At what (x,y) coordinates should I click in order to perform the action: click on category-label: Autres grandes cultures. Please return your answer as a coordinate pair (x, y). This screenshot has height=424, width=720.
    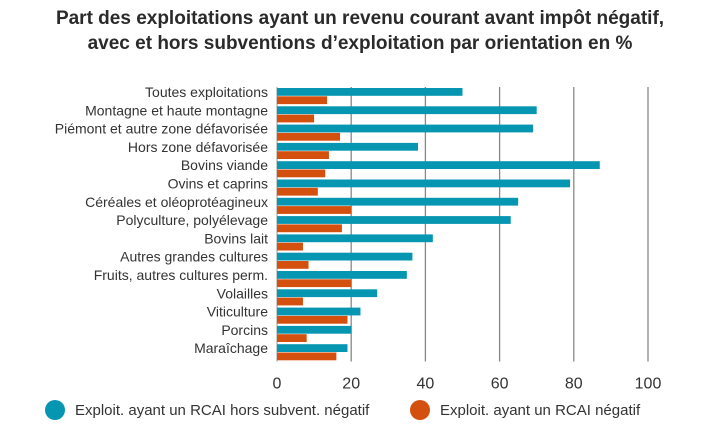
    Looking at the image, I should click on (194, 257).